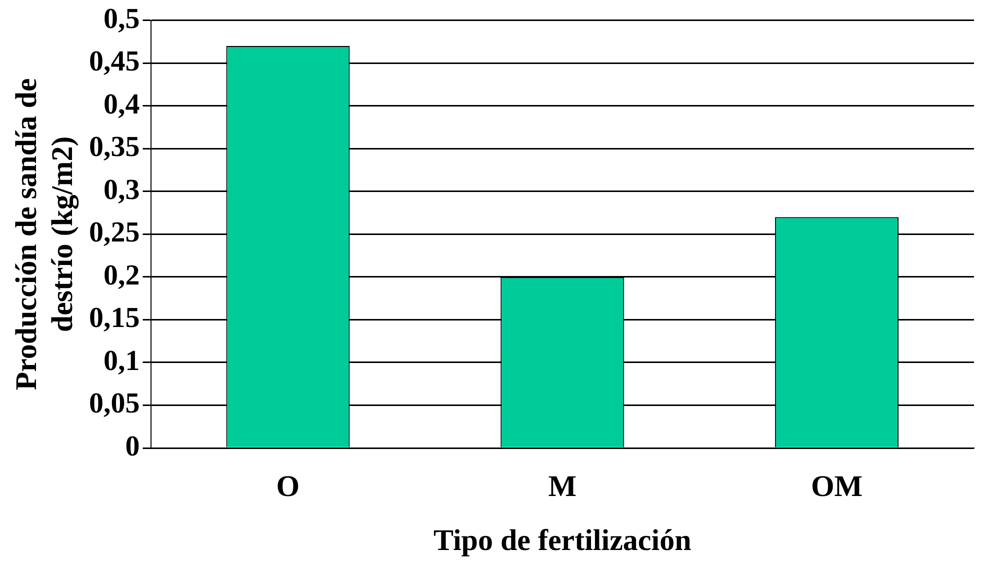  What do you see at coordinates (836, 486) in the screenshot?
I see `x-tick-label: OM` at bounding box center [836, 486].